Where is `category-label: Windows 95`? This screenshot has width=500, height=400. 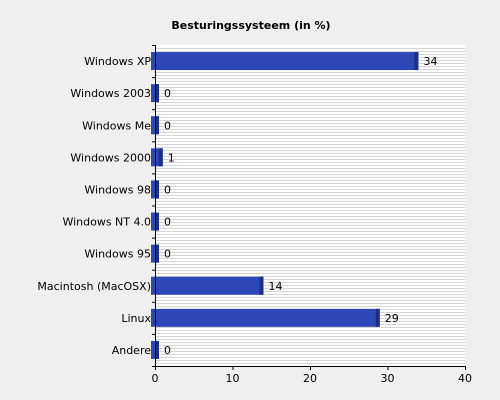
category-label: Windows 95 is located at coordinates (117, 254).